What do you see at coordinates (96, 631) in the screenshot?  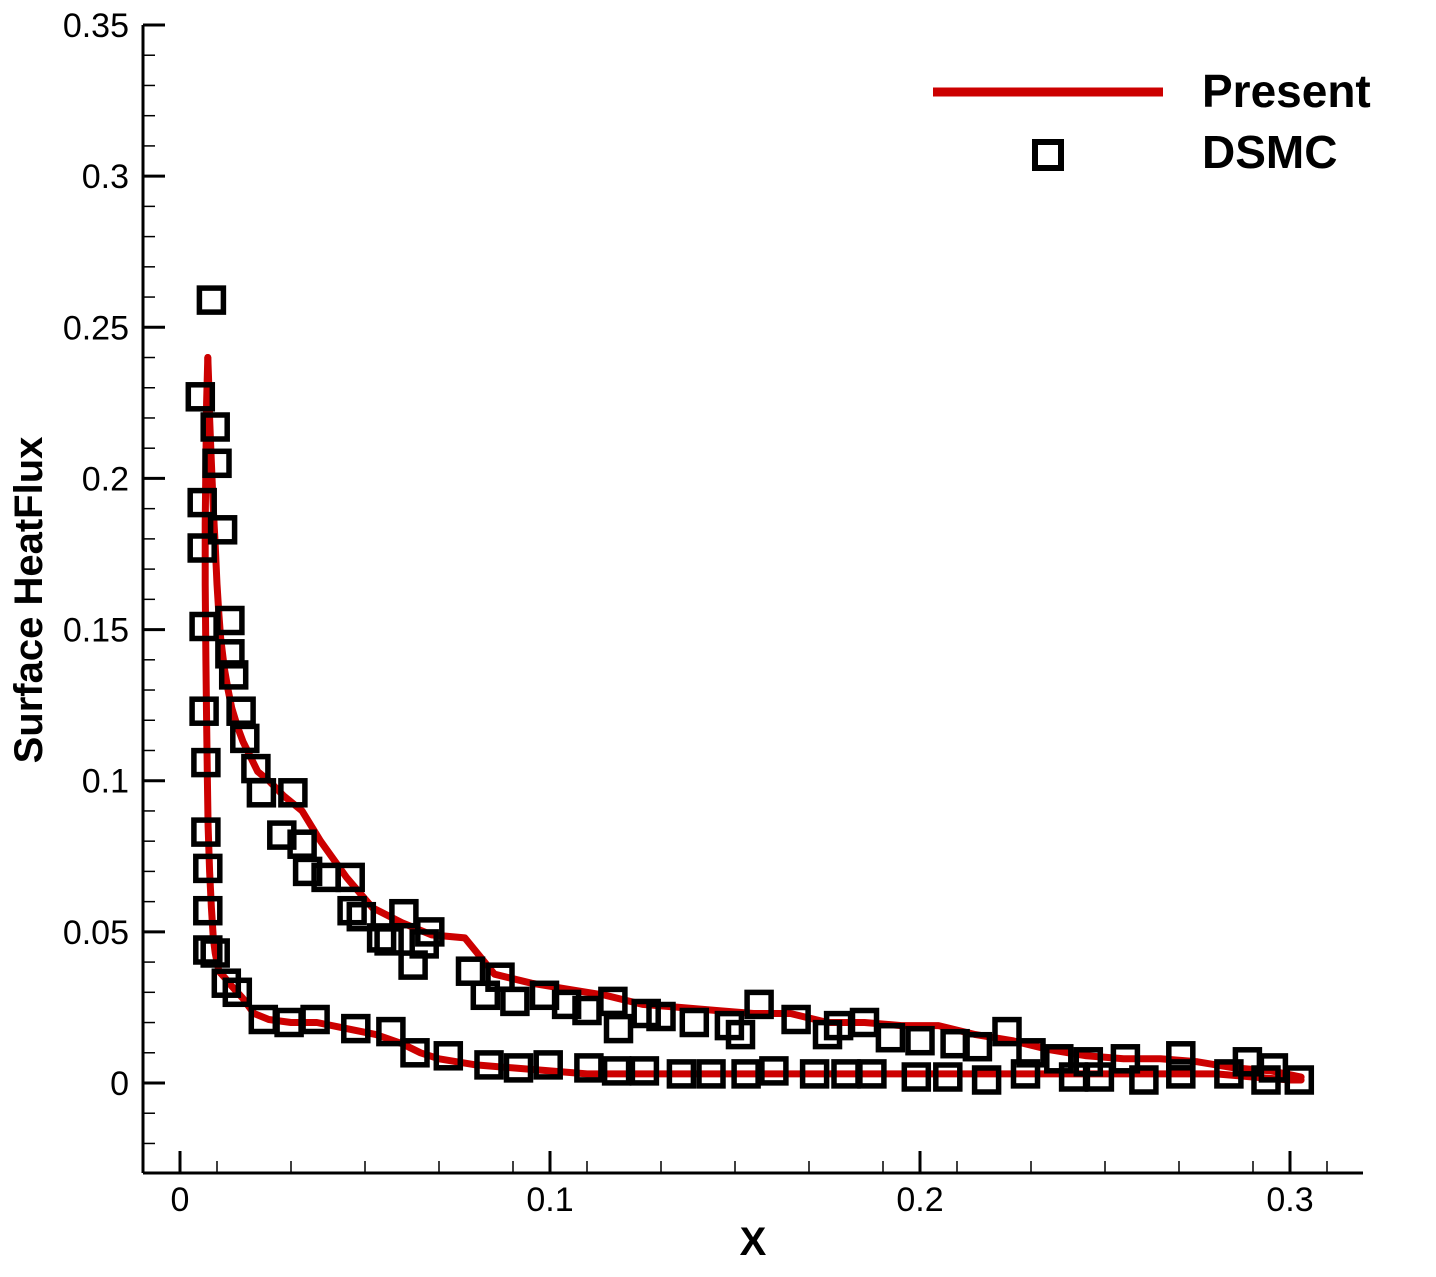 I see `y-tick-label: 0.15` at bounding box center [96, 631].